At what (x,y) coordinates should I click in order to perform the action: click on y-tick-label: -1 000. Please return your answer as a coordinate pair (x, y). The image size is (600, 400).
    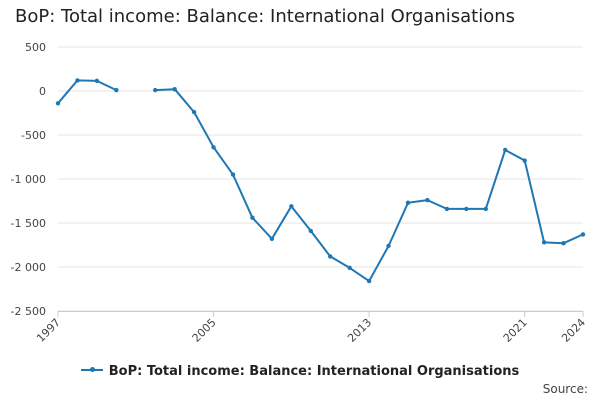
    Looking at the image, I should click on (28, 179).